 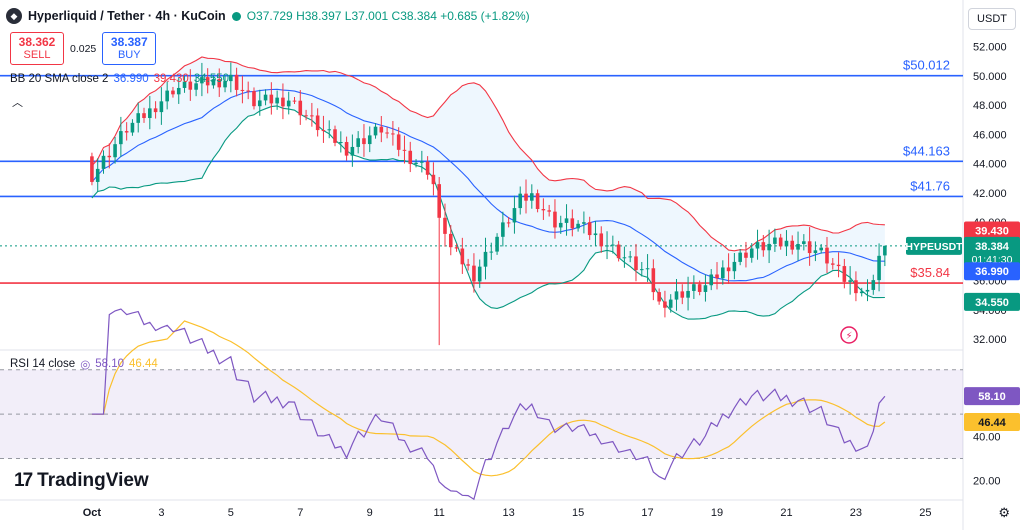 I want to click on sell-button: 38.362 SELL, so click(x=37, y=48).